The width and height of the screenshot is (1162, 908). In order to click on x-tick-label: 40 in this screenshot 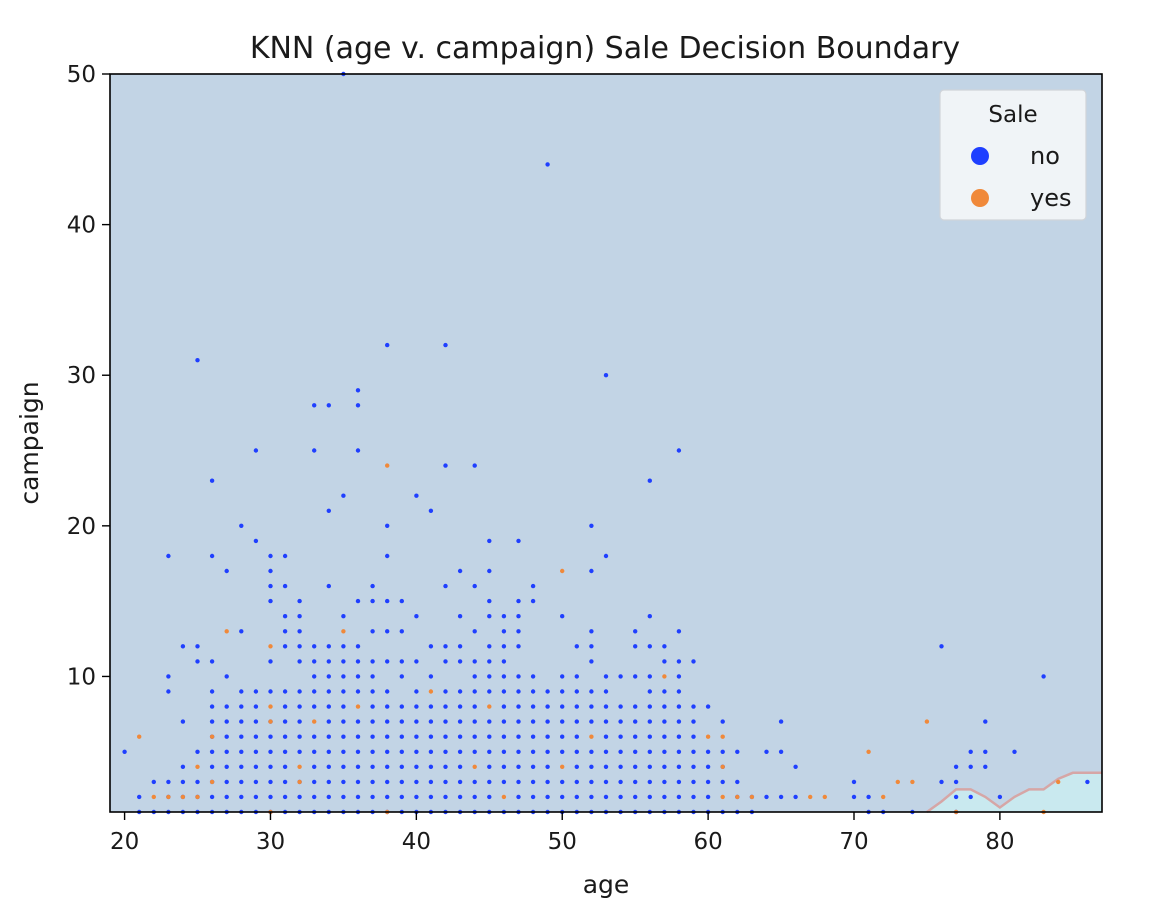, I will do `click(416, 842)`.